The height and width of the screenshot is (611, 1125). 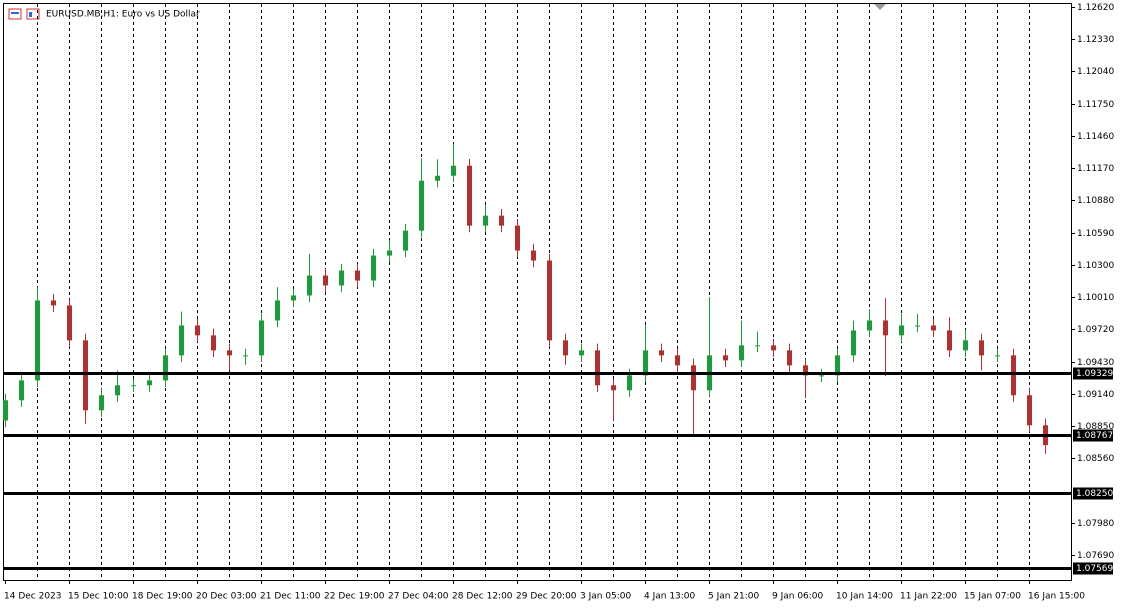 What do you see at coordinates (24, 14) in the screenshot?
I see `symbol-icons` at bounding box center [24, 14].